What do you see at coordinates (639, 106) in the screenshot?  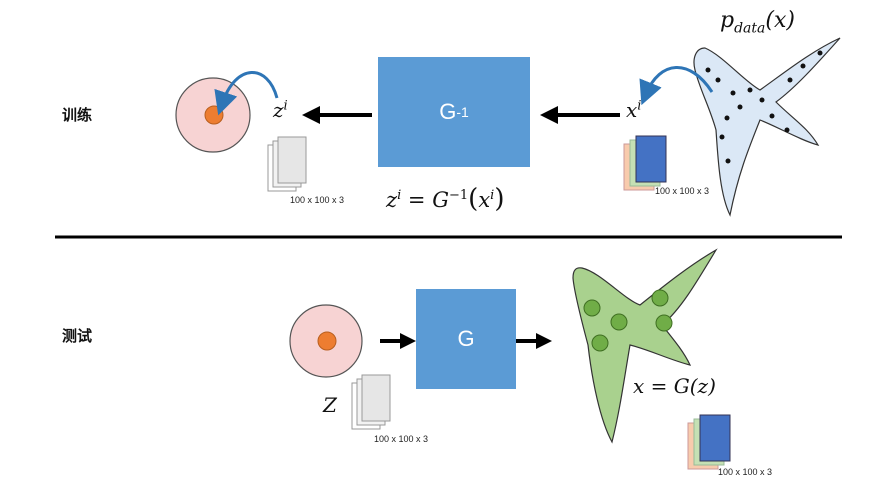 I see `train-x-sup: i` at bounding box center [639, 106].